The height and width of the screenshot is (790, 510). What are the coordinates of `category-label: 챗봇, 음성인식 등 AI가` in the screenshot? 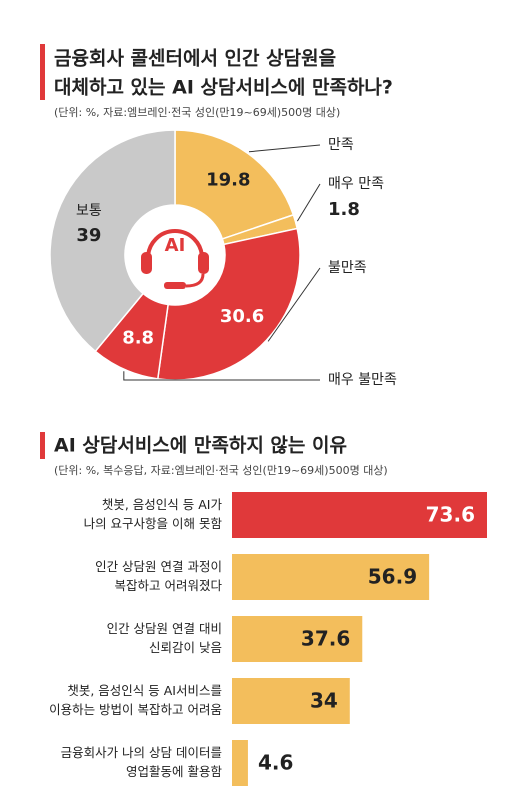 It's located at (162, 504).